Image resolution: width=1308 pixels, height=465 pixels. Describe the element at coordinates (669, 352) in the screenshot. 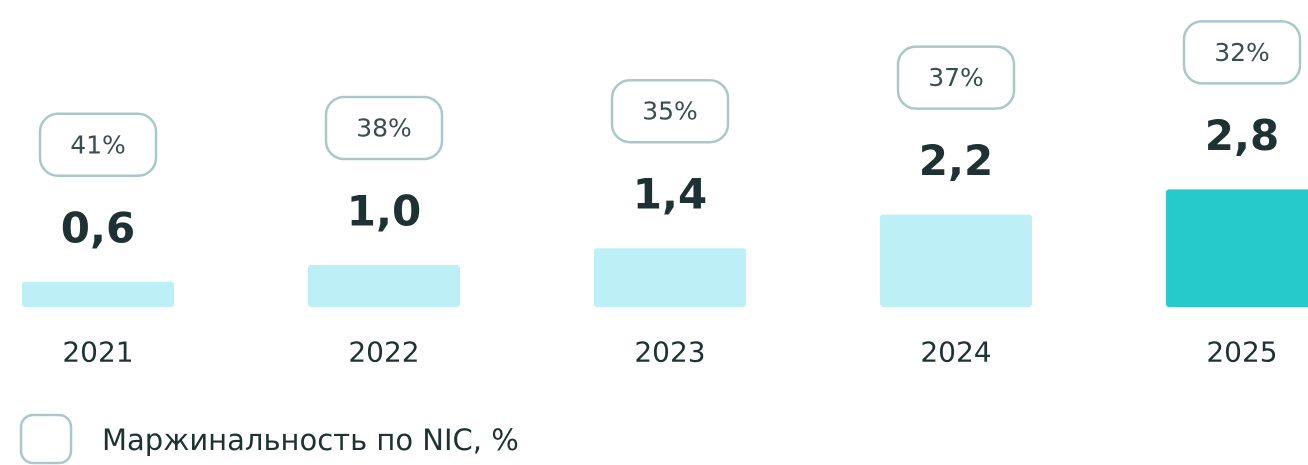

I see `x-tick-label: 2023` at that location.